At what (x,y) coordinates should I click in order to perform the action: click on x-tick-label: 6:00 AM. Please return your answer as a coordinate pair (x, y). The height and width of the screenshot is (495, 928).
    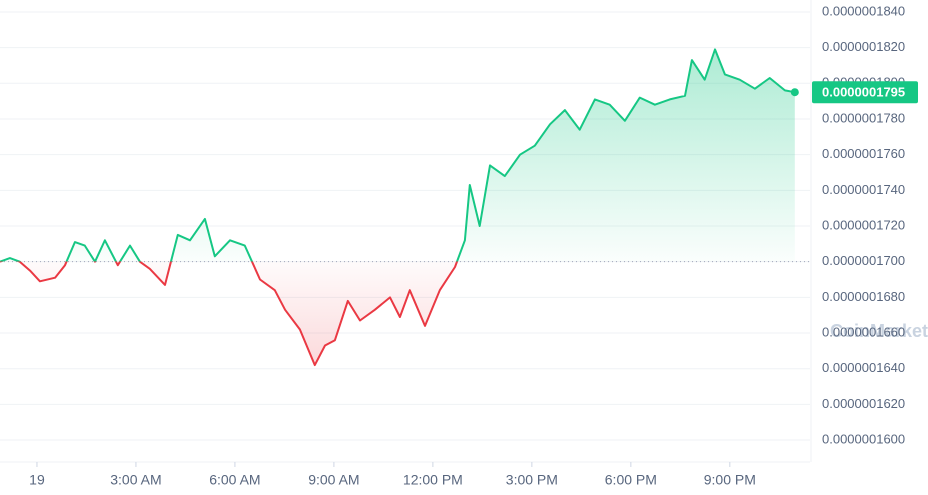
    Looking at the image, I should click on (234, 480).